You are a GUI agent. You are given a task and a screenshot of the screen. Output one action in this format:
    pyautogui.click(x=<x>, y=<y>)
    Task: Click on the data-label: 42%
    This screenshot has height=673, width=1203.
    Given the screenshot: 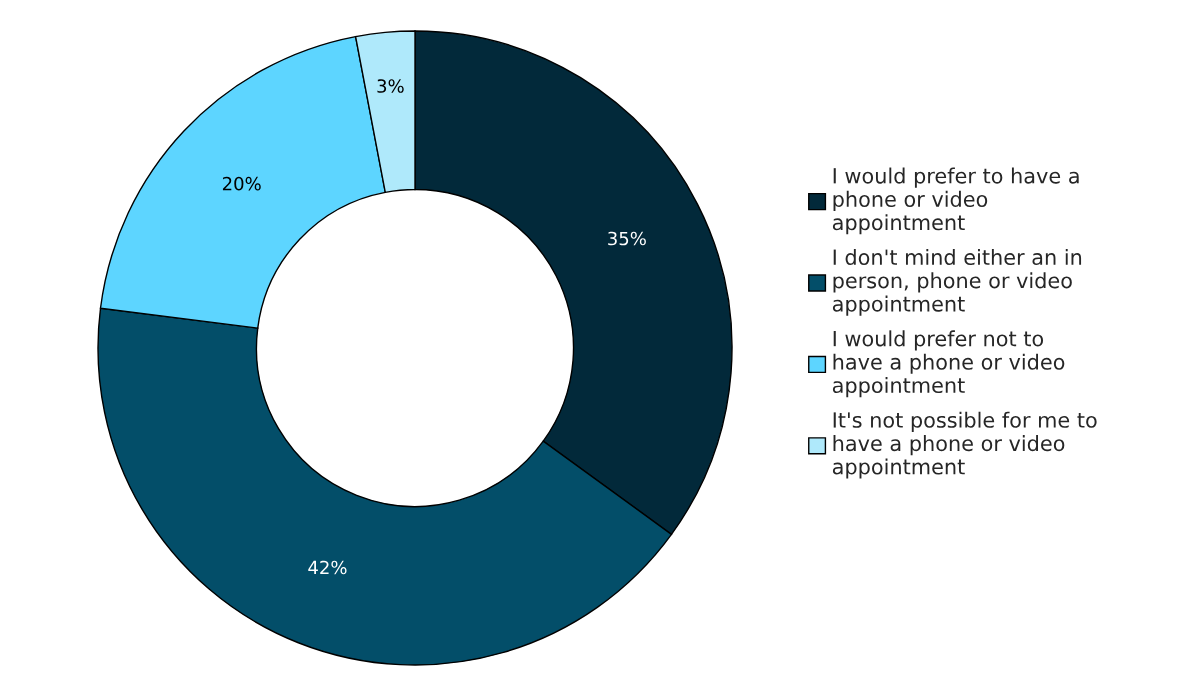 What is the action you would take?
    pyautogui.click(x=327, y=567)
    